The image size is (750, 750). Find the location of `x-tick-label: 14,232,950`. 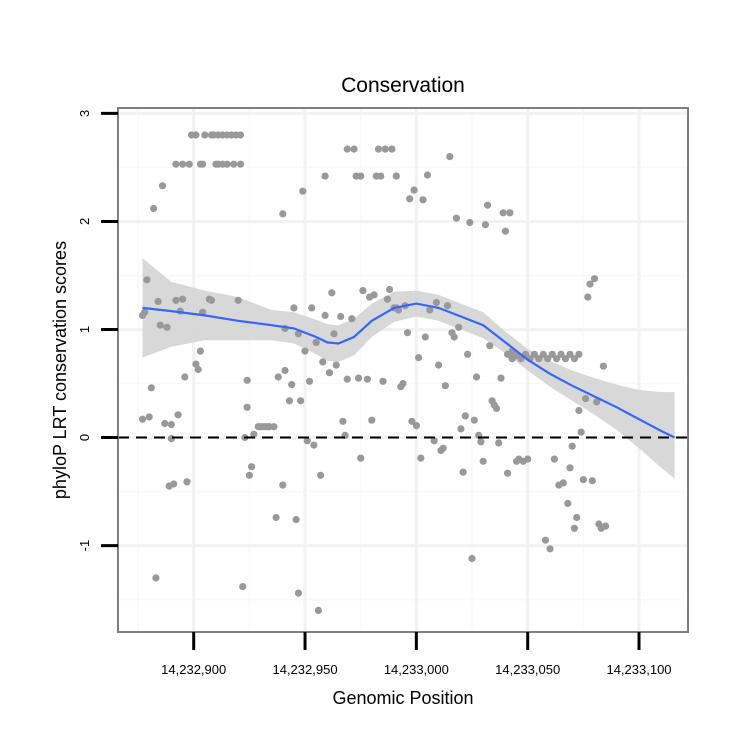

x-tick-label: 14,232,950 is located at coordinates (304, 669).